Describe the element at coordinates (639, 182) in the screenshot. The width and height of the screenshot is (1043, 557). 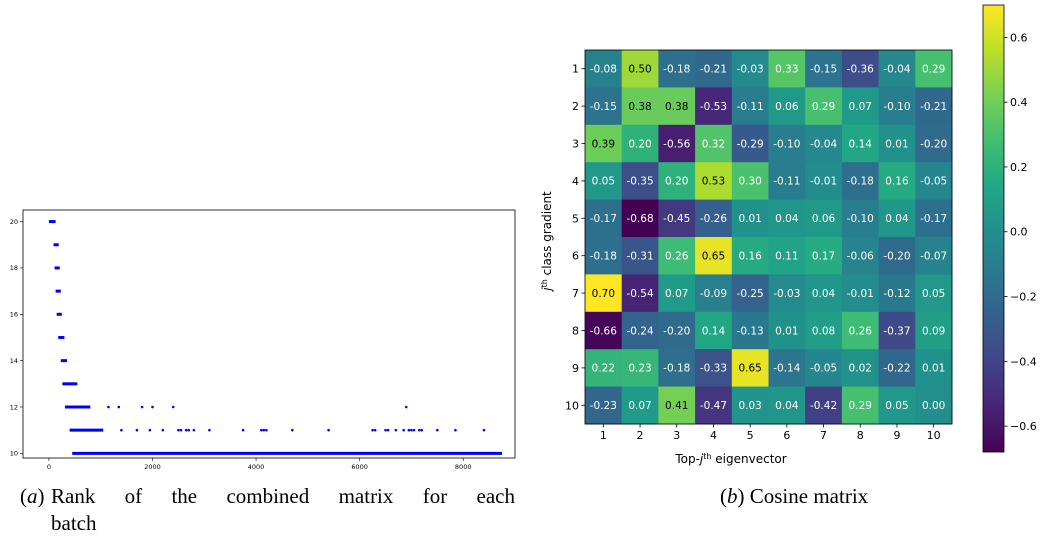
I see `heatmap-cell-label: -0.35` at that location.